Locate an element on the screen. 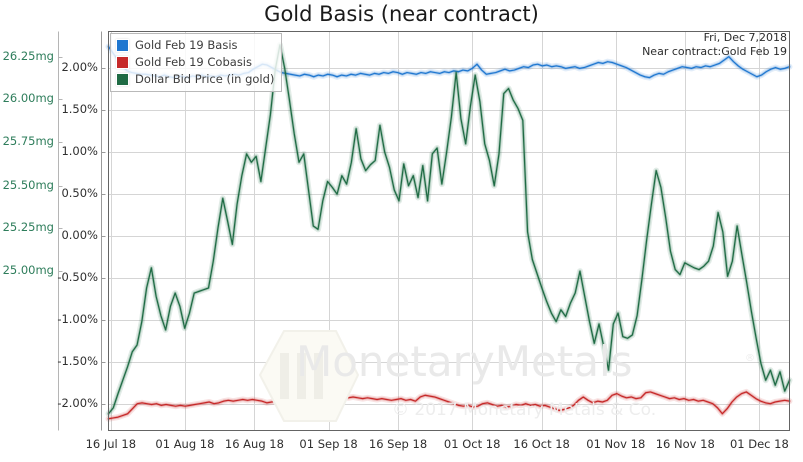 This screenshot has width=803, height=462. y-axis-percent-label: 1.50% is located at coordinates (79, 109).